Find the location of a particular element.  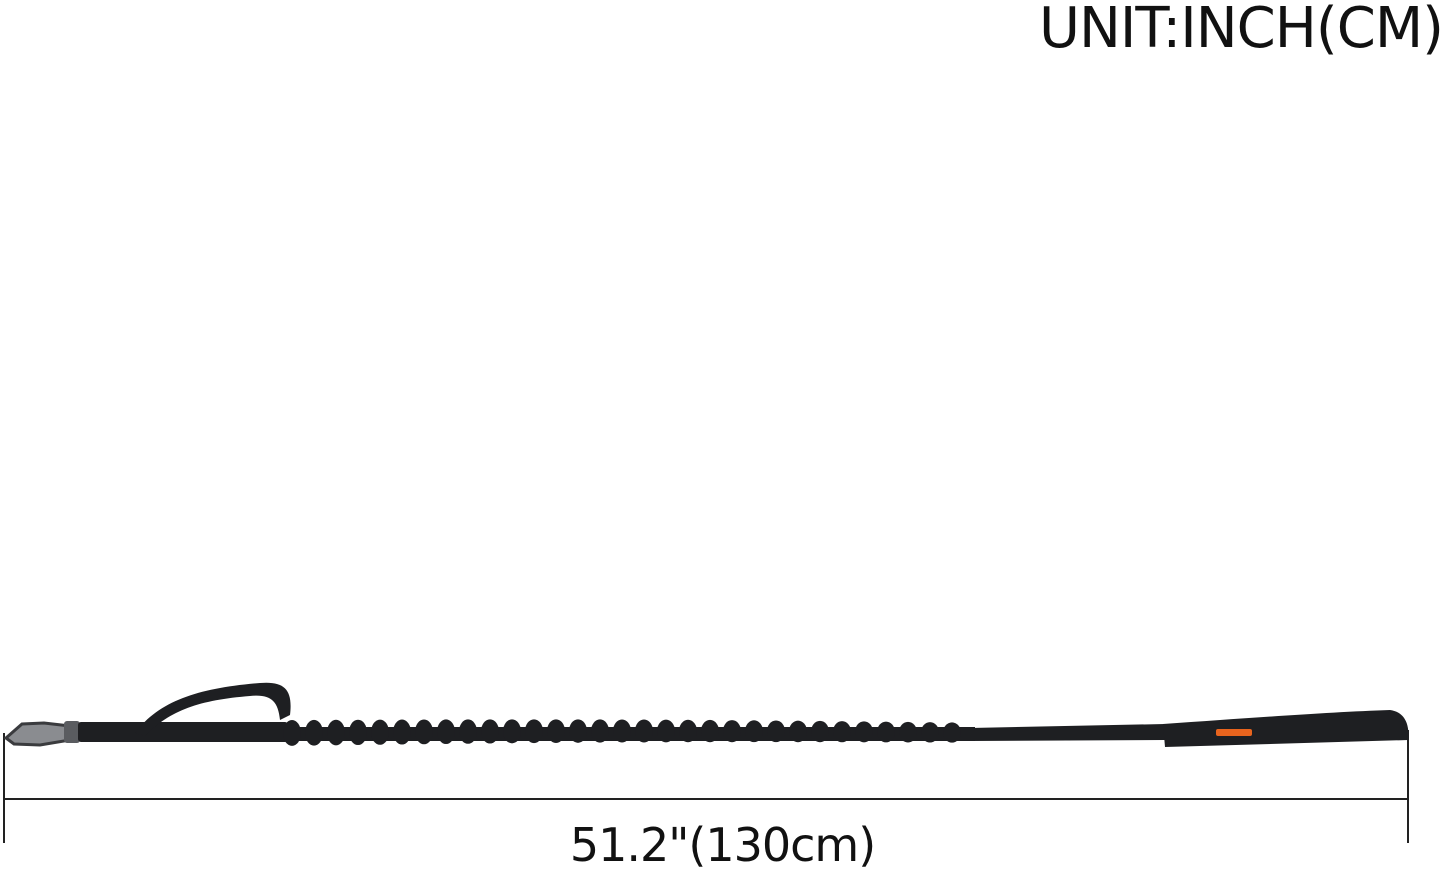

bungee-section is located at coordinates (629, 732).